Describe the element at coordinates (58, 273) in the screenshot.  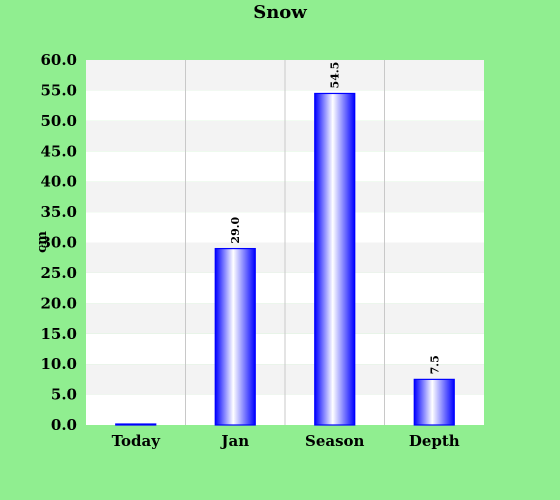
I see `y-tick-label: 25.0` at that location.